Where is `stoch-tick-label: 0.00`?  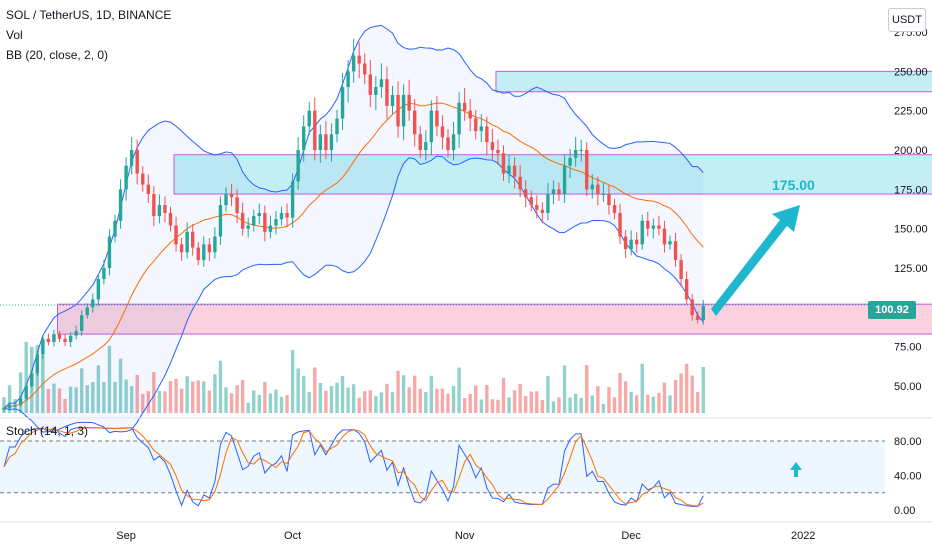 stoch-tick-label: 0.00 is located at coordinates (904, 511).